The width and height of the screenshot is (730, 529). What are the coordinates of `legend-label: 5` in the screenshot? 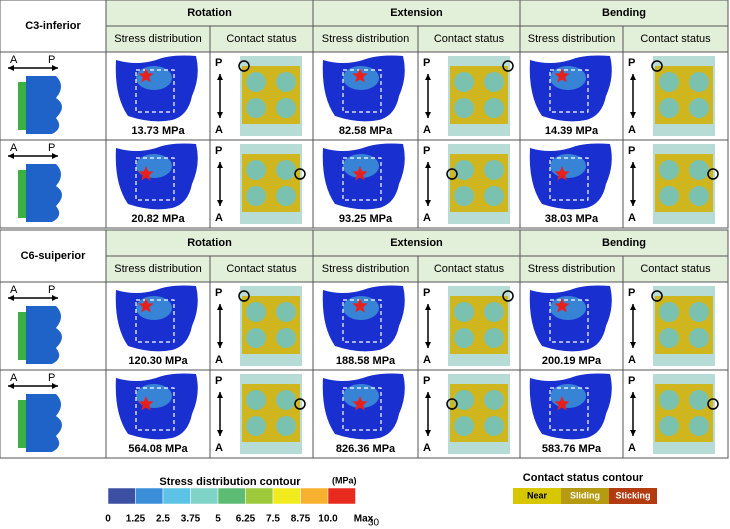 It's located at (218, 519).